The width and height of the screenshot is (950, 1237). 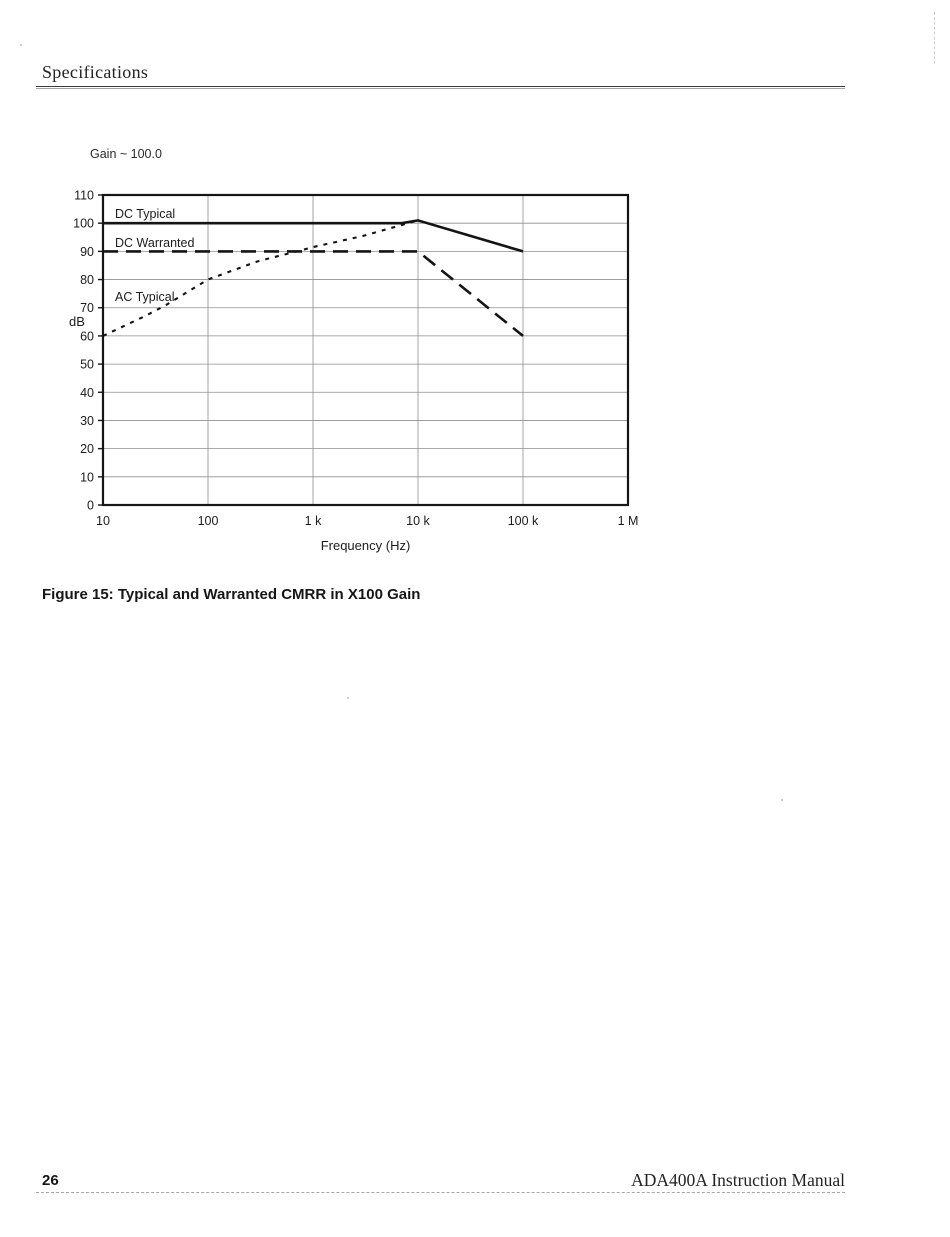 I want to click on y-axis-label: dB, so click(x=77, y=321).